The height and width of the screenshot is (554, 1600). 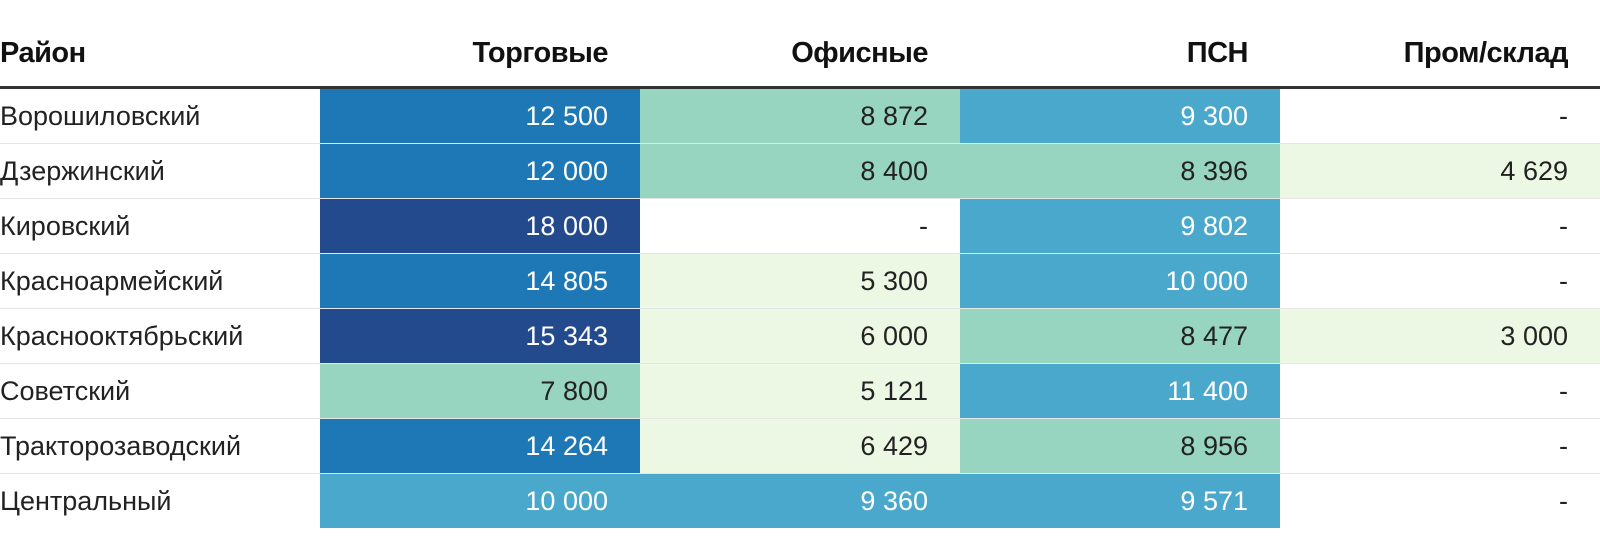 I want to click on table-row: Краснооктябрьский 15 343 6 000 8 477 3 000, so click(x=800, y=336).